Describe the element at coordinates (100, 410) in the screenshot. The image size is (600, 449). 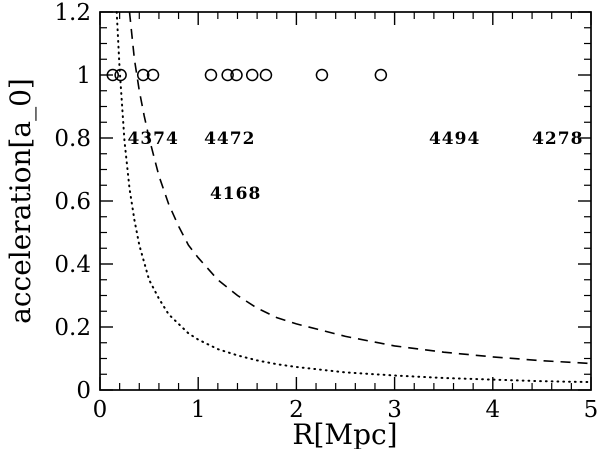
I see `x-tick-label: 0` at that location.